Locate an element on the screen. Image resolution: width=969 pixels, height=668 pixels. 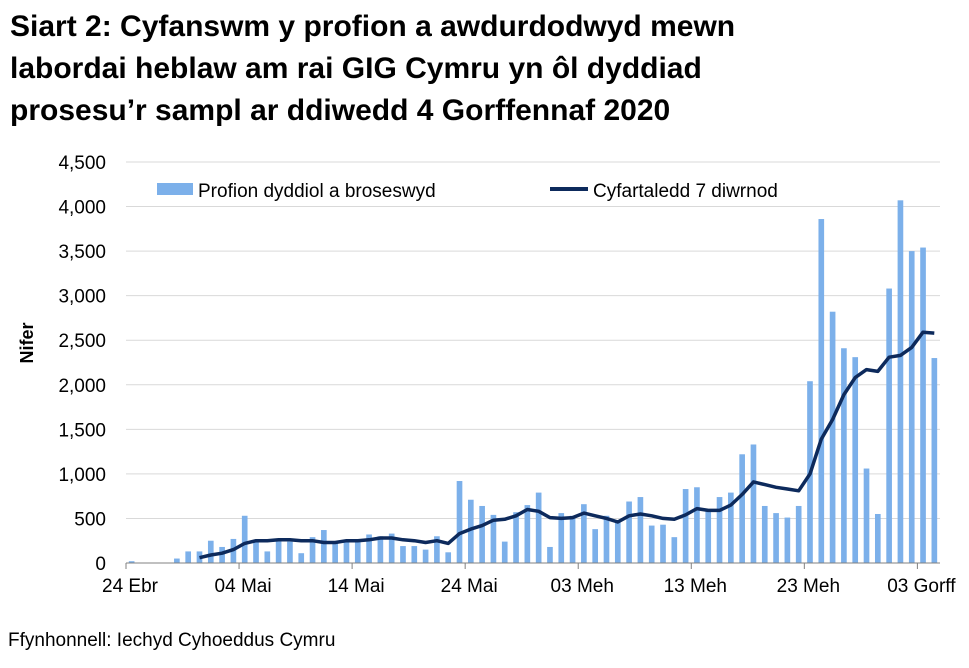
y-tick-label: 1,500 is located at coordinates (82, 430).